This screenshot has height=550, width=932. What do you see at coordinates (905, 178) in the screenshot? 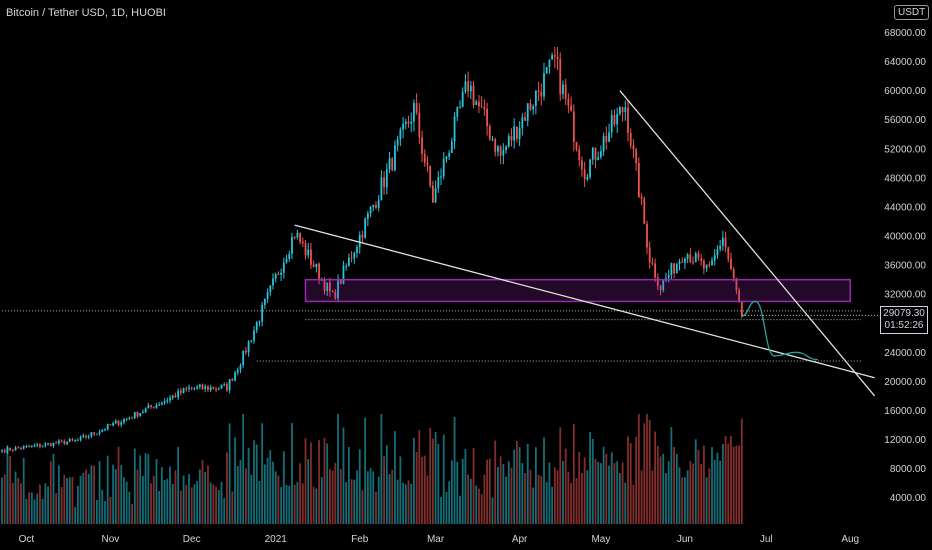
I see `y-tick-label: 48000.00` at bounding box center [905, 178].